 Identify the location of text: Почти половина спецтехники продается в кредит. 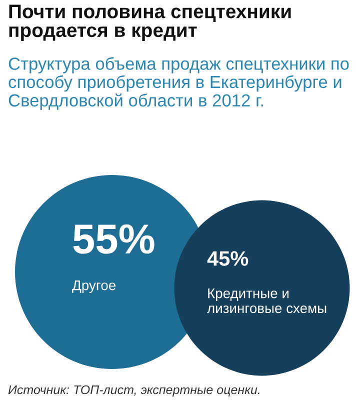
(150, 22).